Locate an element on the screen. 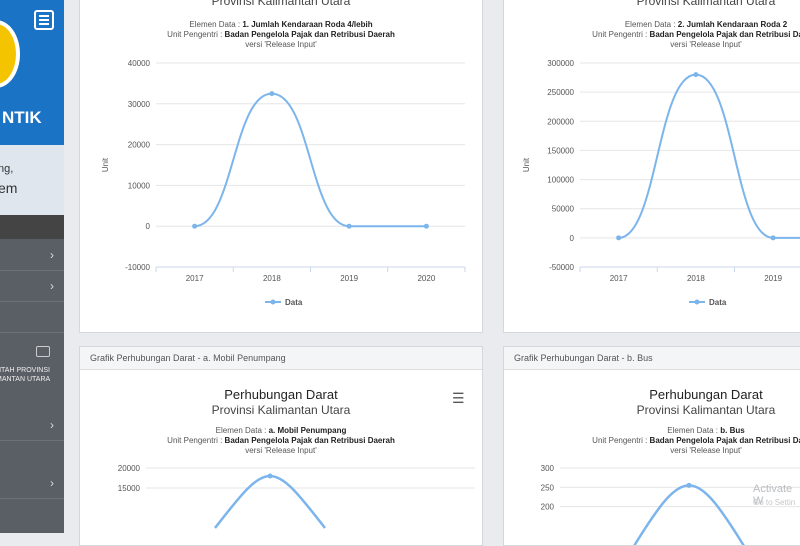 The height and width of the screenshot is (546, 800). sidebar-section-header is located at coordinates (32, 227).